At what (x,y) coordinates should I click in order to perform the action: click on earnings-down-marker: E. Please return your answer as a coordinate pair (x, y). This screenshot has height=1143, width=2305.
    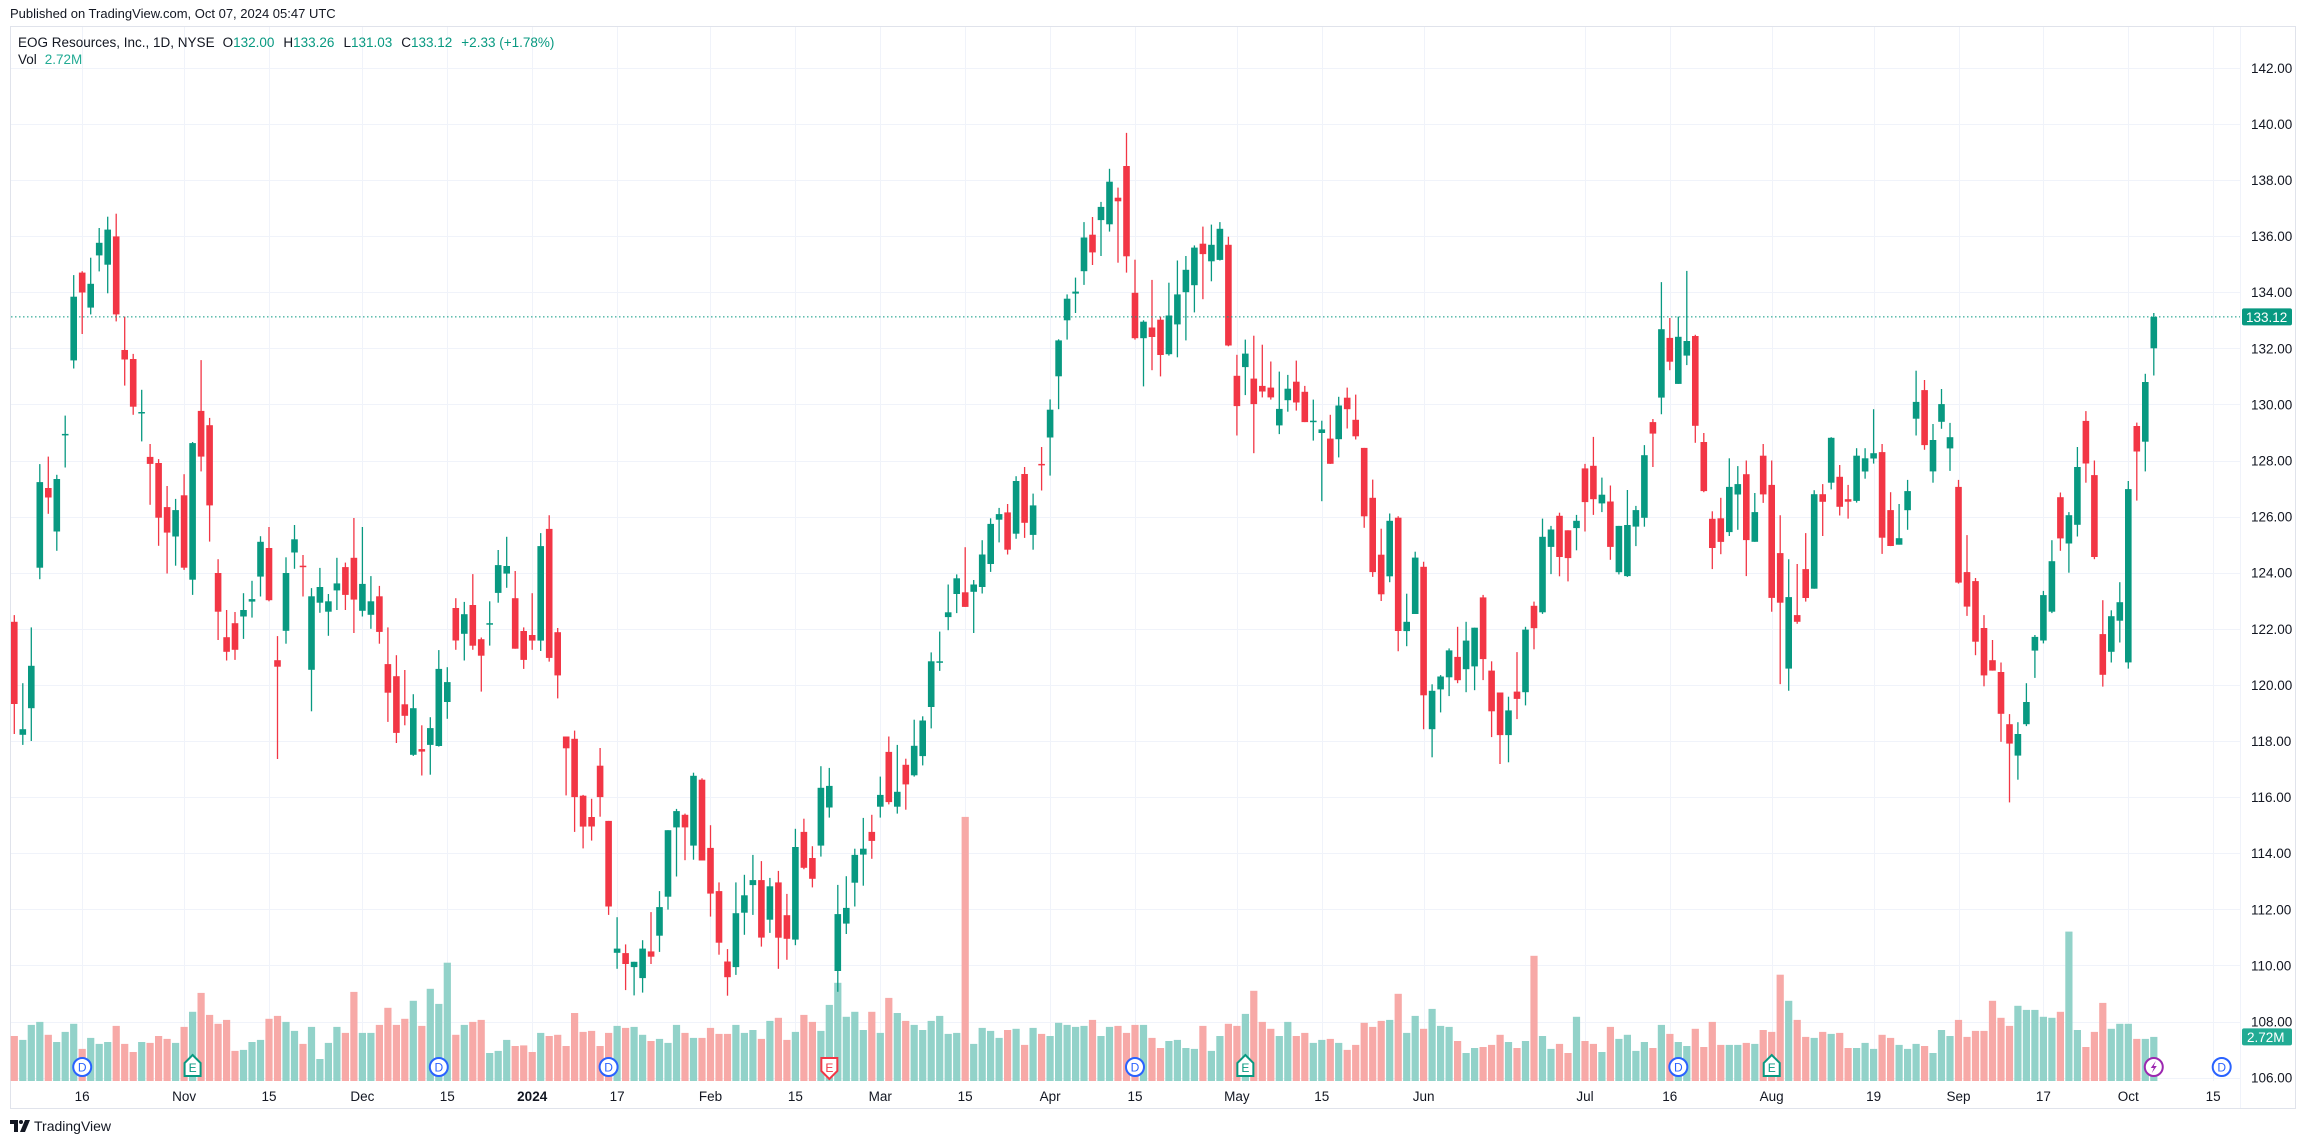
    Looking at the image, I should click on (829, 1069).